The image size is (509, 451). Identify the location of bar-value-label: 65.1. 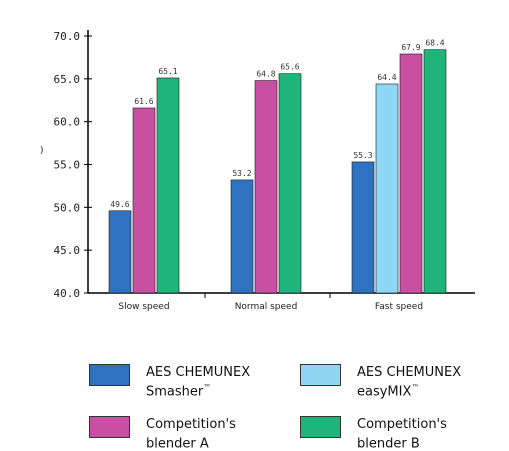
(167, 71).